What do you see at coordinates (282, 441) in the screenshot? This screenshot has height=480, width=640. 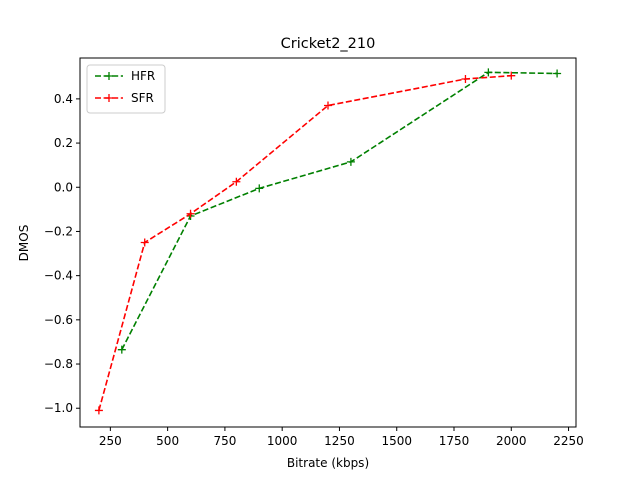 I see `x-tick-label: 1000` at bounding box center [282, 441].